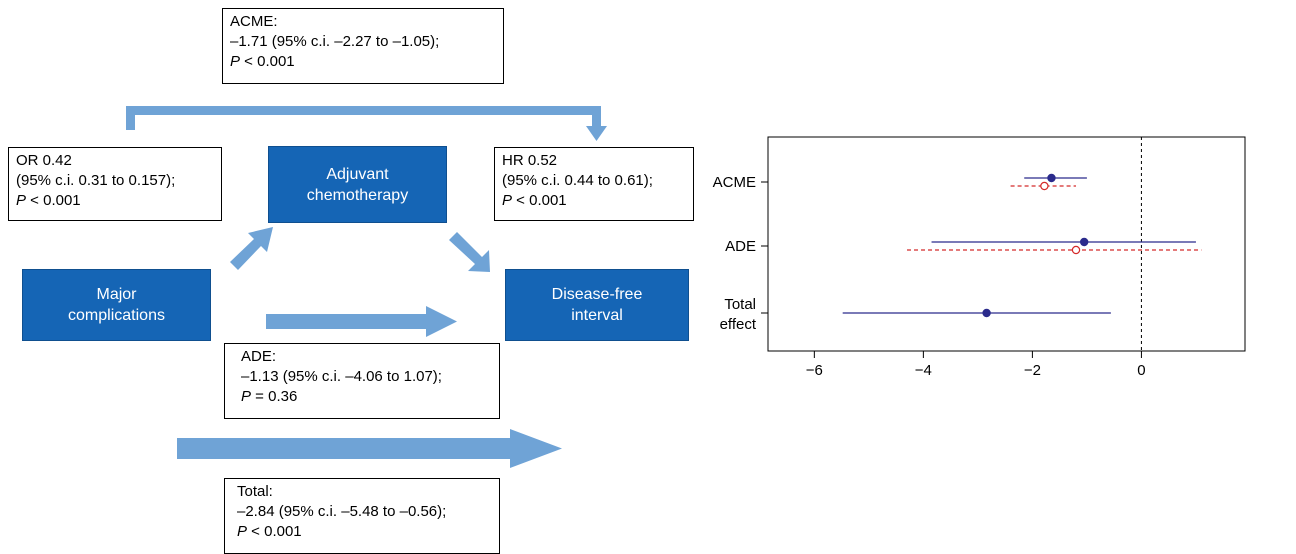 The height and width of the screenshot is (554, 1296). Describe the element at coordinates (267, 61) in the screenshot. I see `acme-p: < 0.001` at that location.